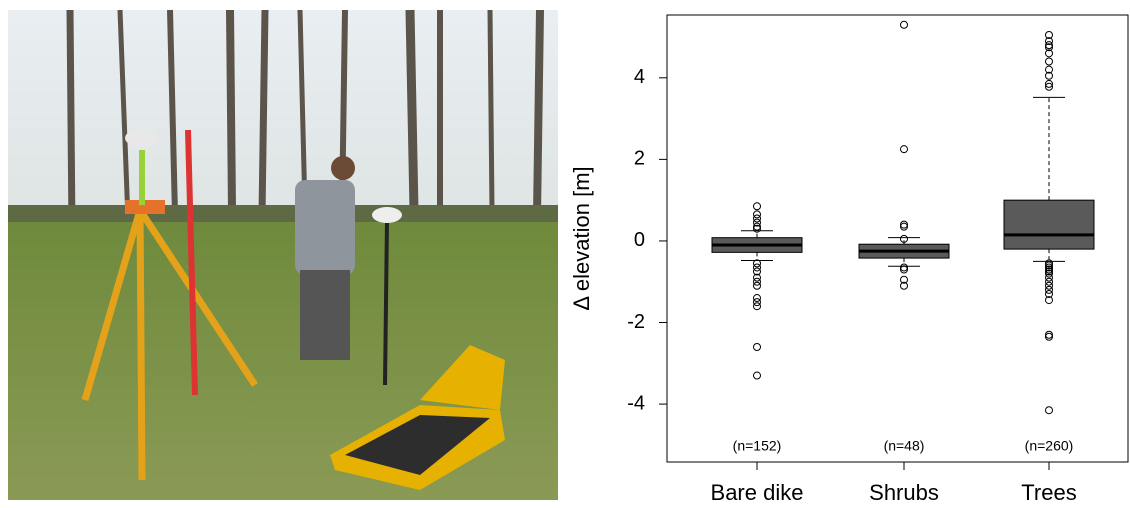 The width and height of the screenshot is (1130, 508). I want to click on photo-legs, so click(325, 315).